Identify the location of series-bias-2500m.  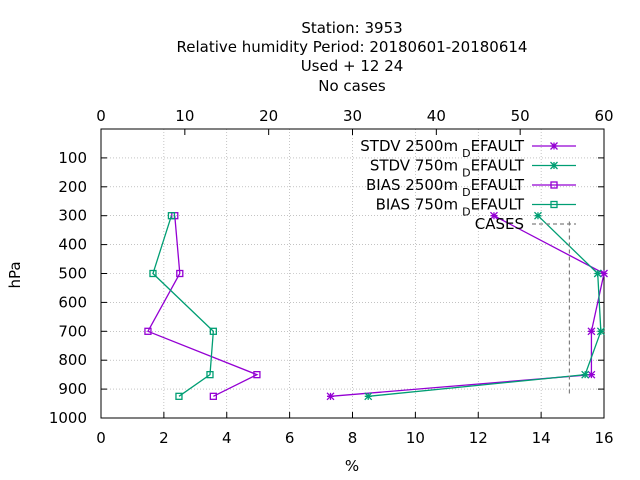
(202, 306).